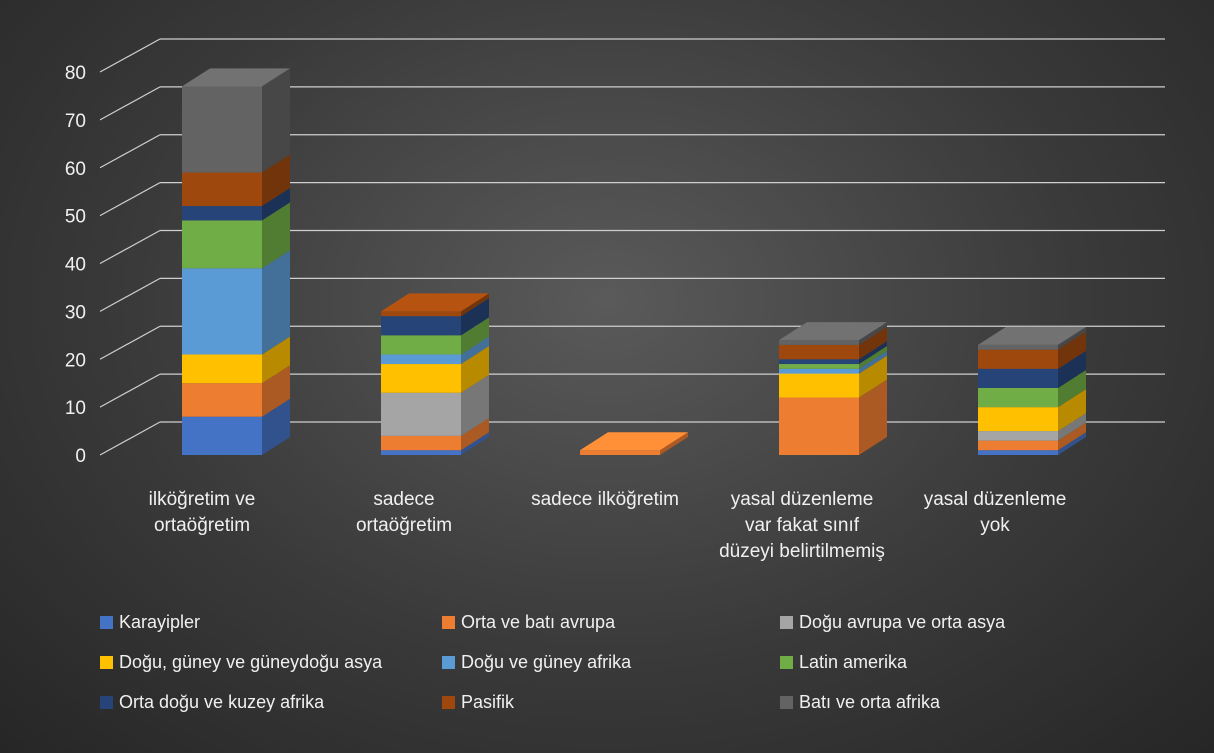  Describe the element at coordinates (605, 499) in the screenshot. I see `category-label-3: sadece ilköğretim` at that location.